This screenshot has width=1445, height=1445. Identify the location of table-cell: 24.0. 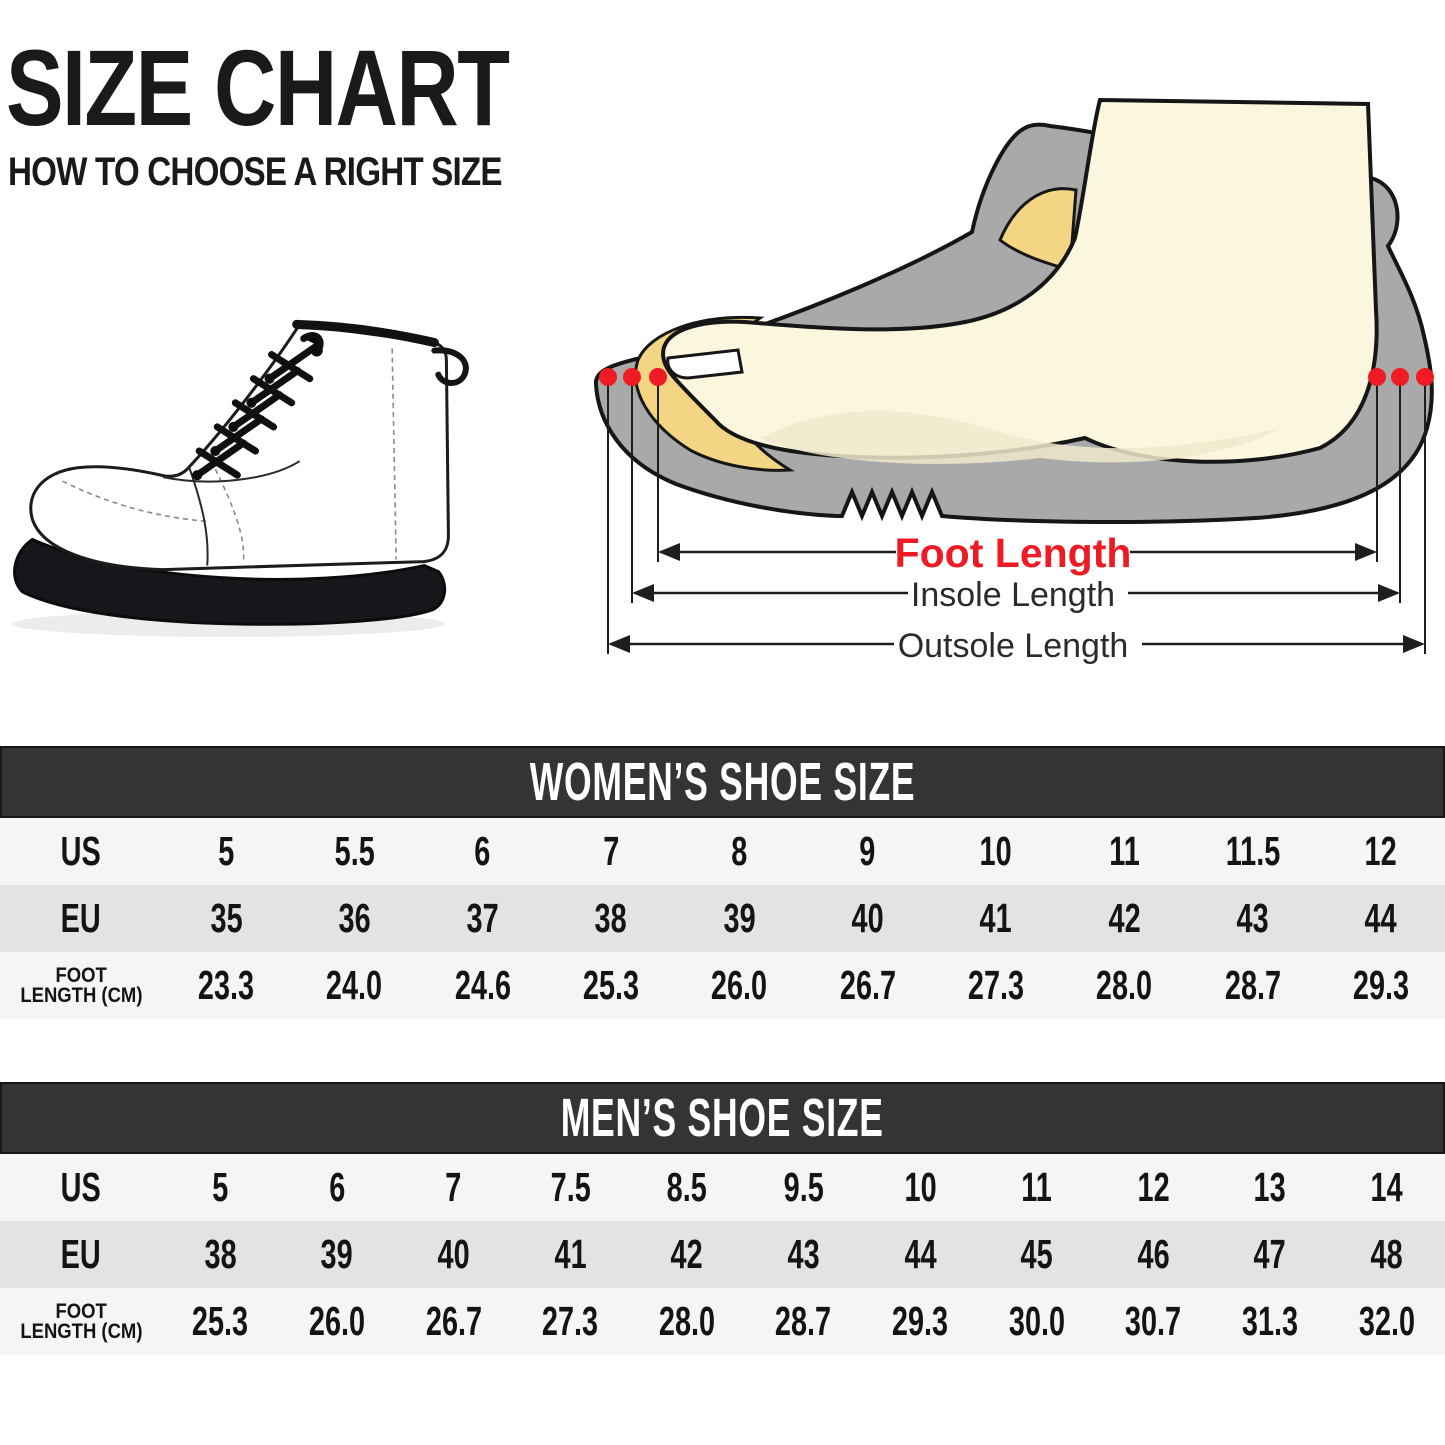
(354, 985).